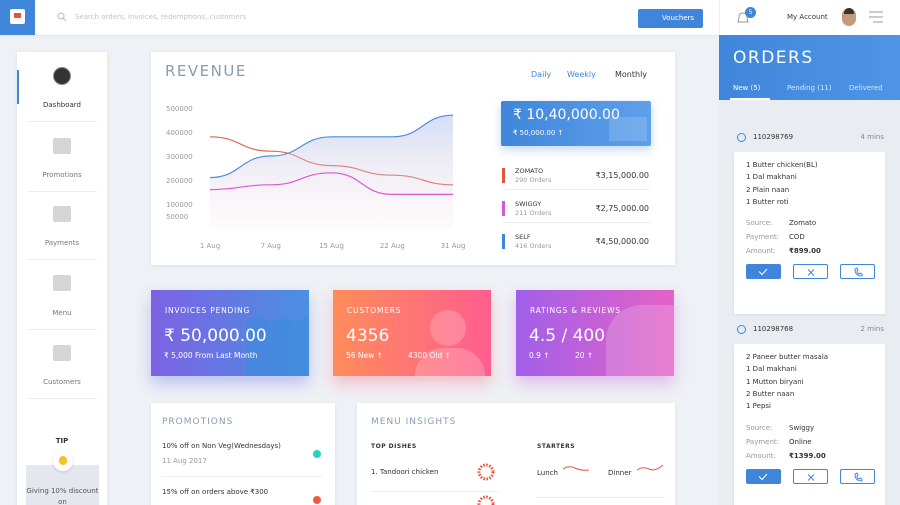 This screenshot has width=900, height=505. What do you see at coordinates (547, 473) in the screenshot?
I see `starter: Lunch` at bounding box center [547, 473].